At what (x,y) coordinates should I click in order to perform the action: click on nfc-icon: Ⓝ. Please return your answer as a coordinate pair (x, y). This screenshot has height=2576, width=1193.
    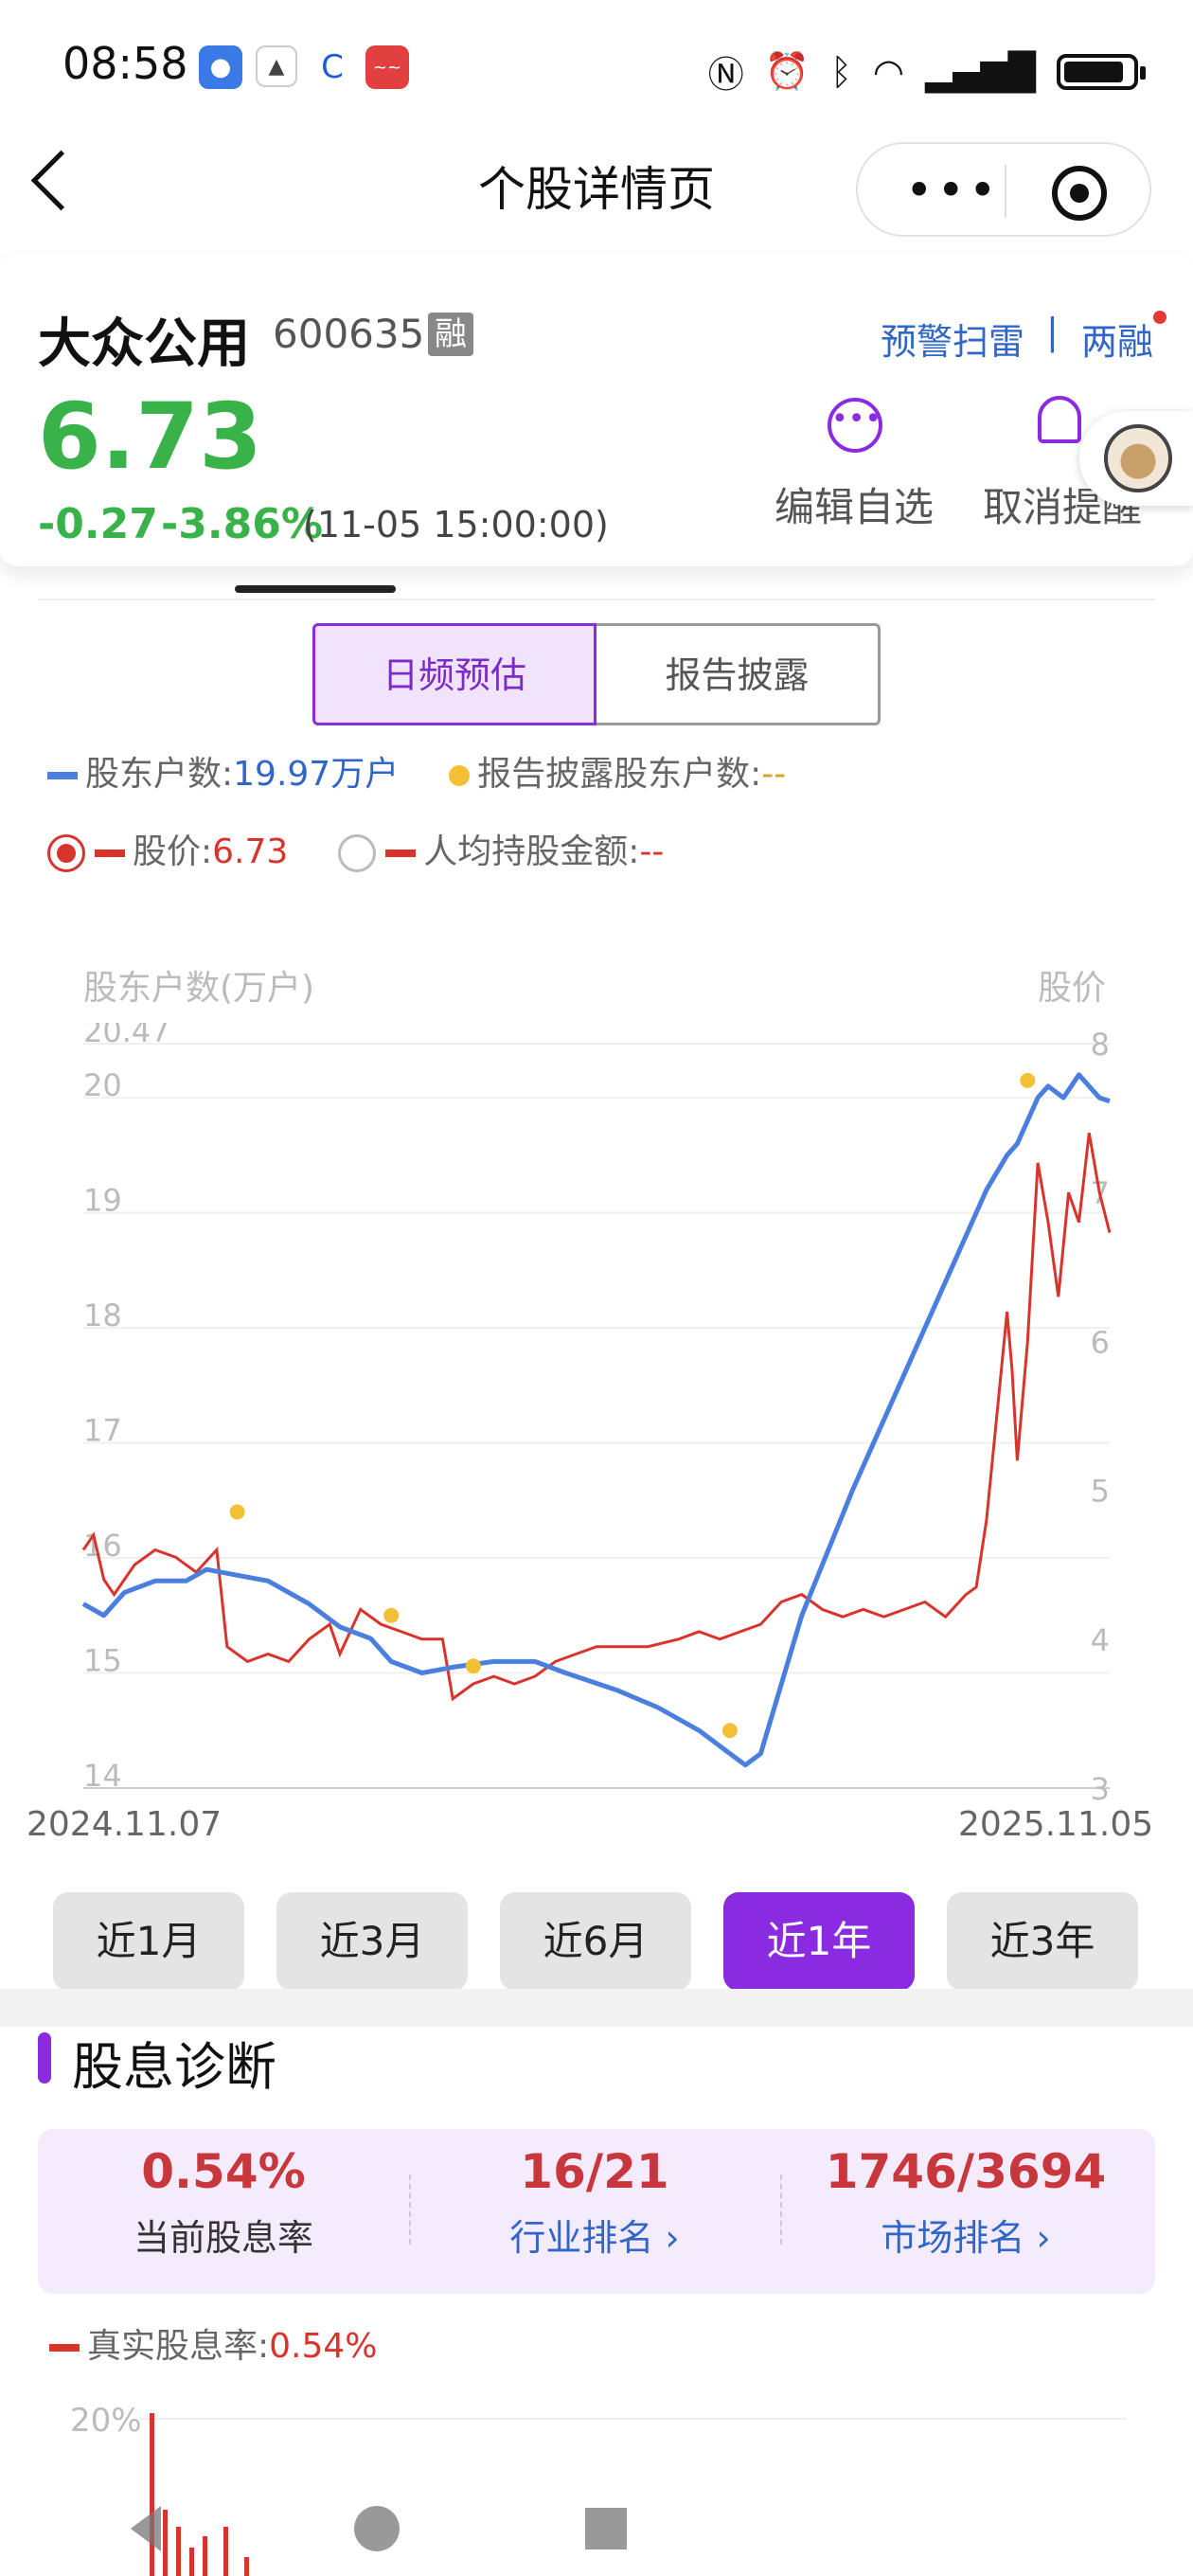
    Looking at the image, I should click on (725, 75).